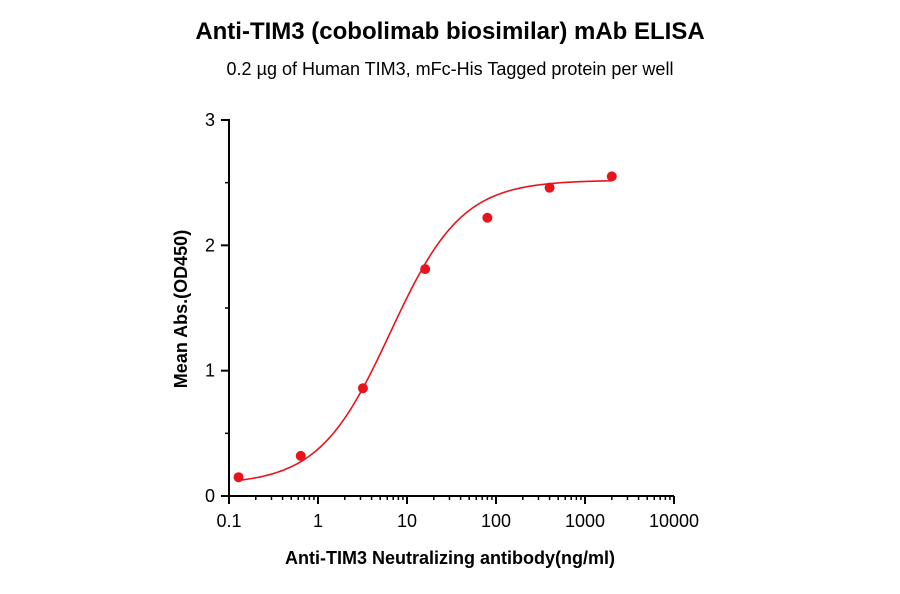 This screenshot has height=594, width=900. What do you see at coordinates (181, 309) in the screenshot?
I see `y-axis-label: Mean Abs.(OD450)` at bounding box center [181, 309].